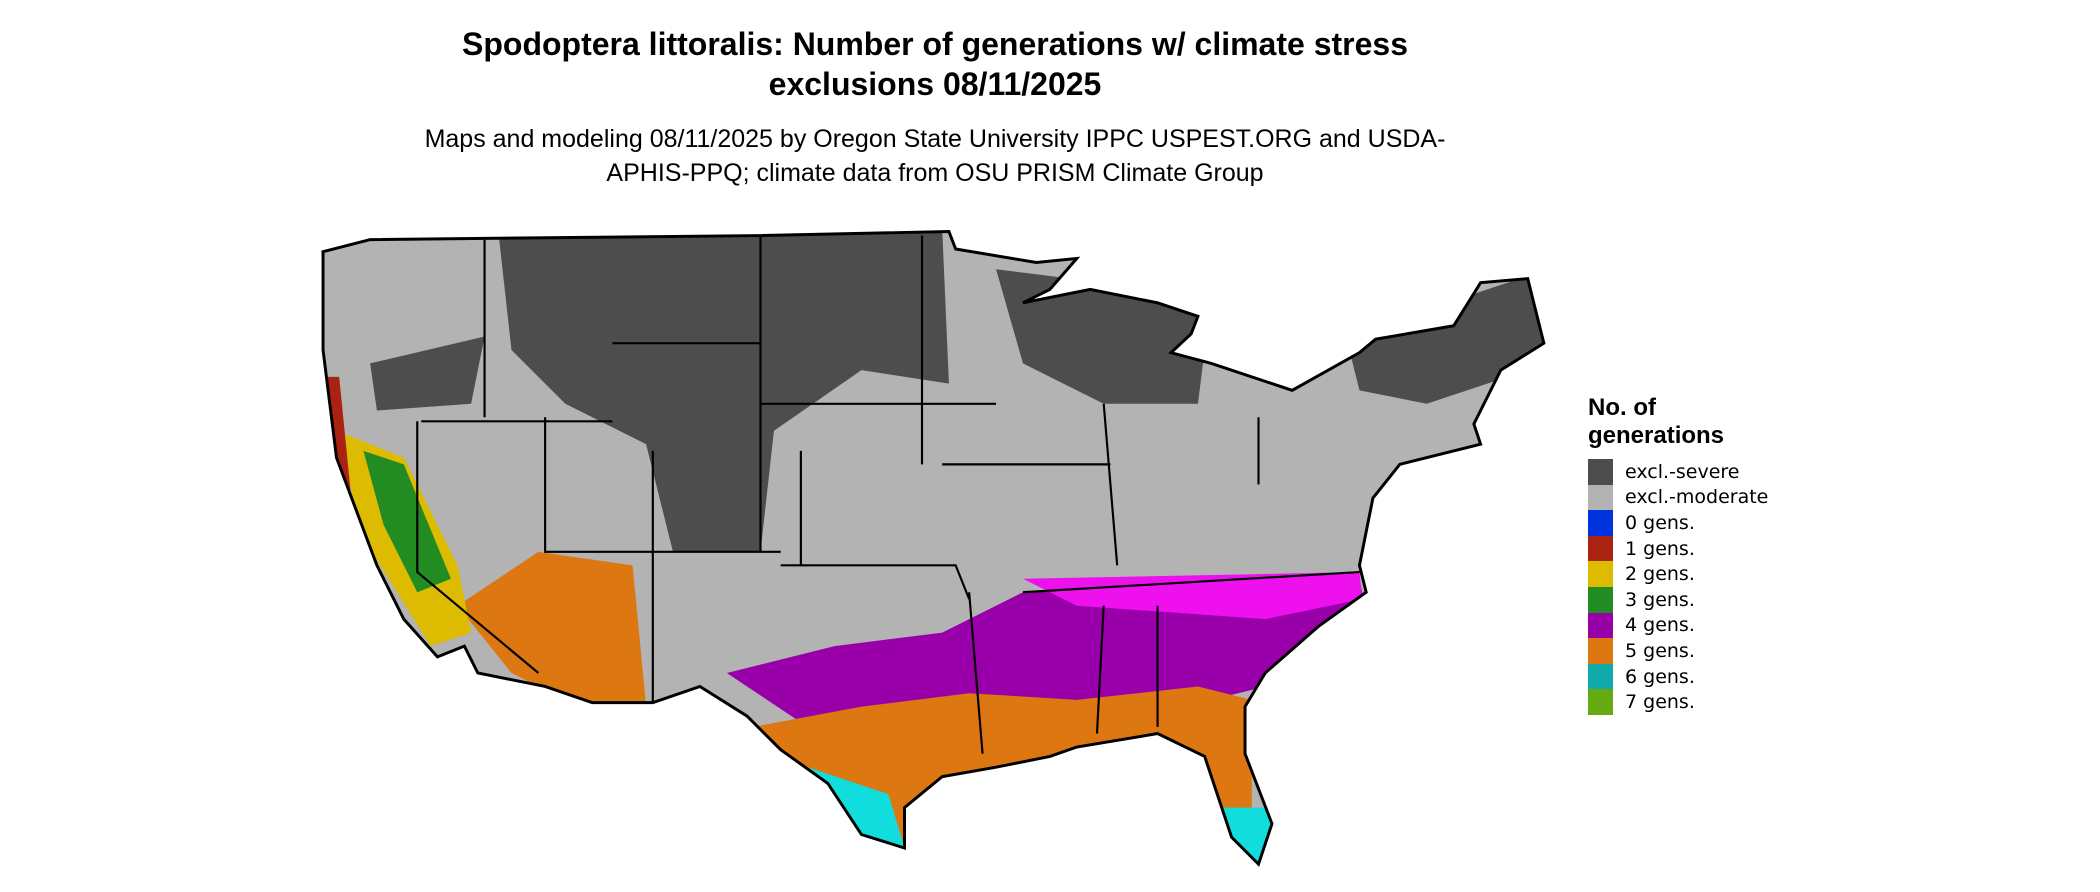 Image resolution: width=2100 pixels, height=892 pixels. I want to click on legend-item: 5 gens., so click(1678, 651).